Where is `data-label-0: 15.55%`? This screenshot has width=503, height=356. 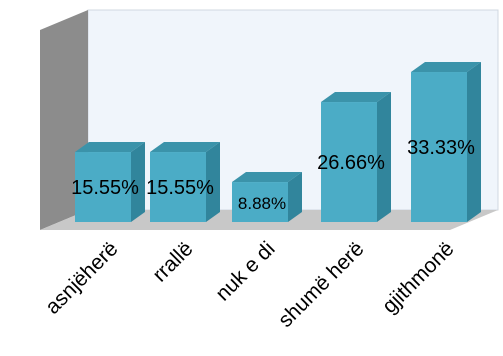
data-label-0: 15.55% is located at coordinates (105, 188).